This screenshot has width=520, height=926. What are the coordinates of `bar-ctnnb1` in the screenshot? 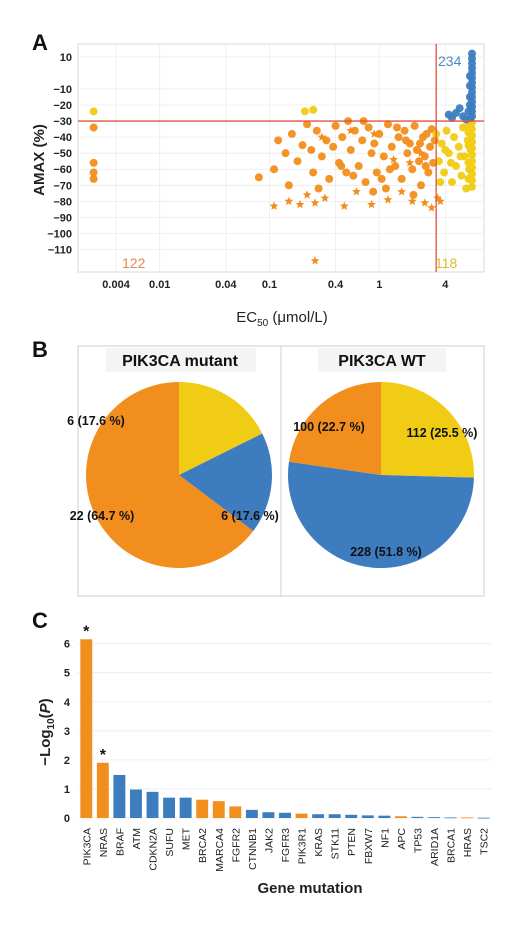 It's located at (251, 813).